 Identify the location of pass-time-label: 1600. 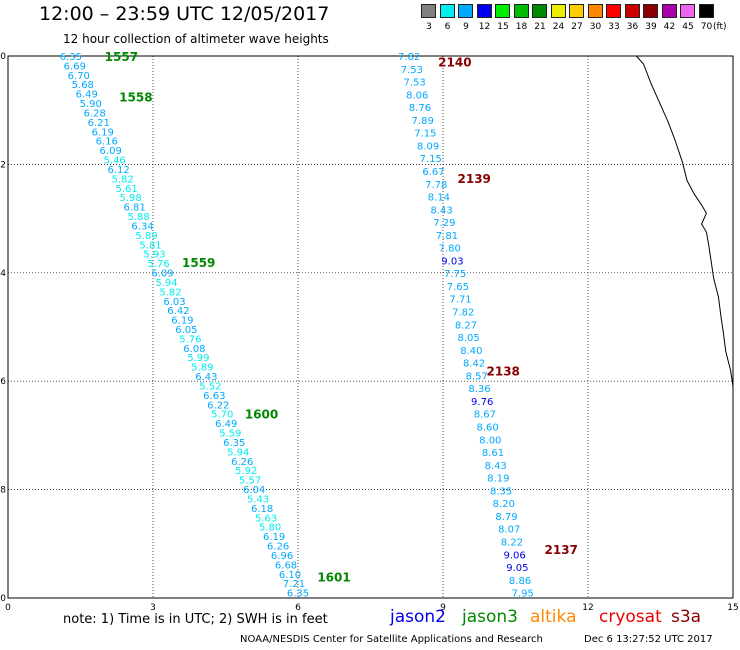
(261, 415).